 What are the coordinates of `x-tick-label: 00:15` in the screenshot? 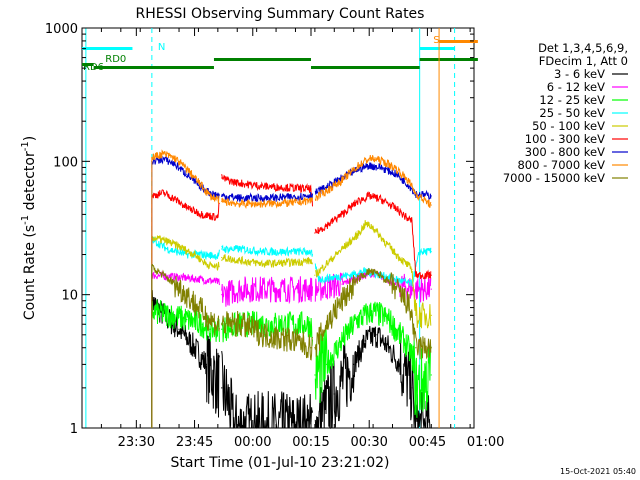 It's located at (310, 442).